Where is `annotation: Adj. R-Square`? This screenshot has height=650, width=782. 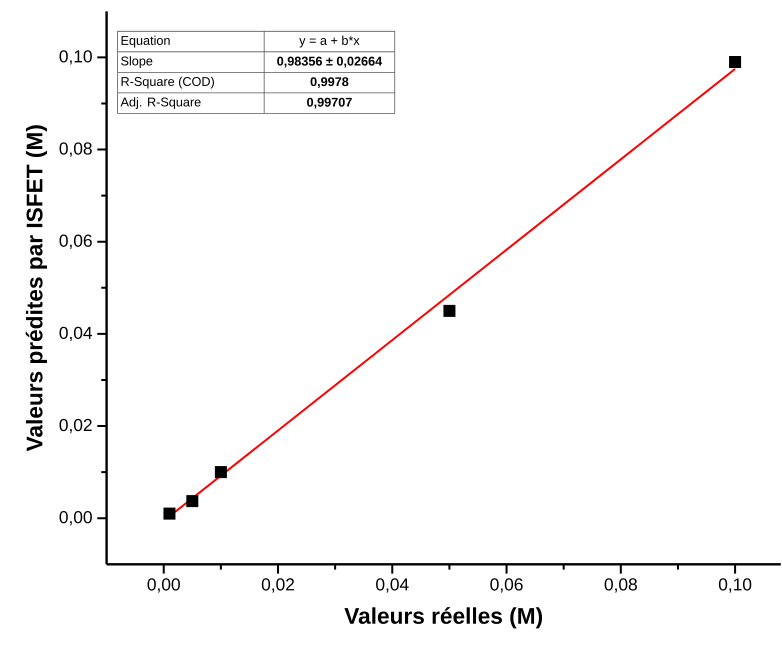
annotation: Adj. R-Square is located at coordinates (160, 103).